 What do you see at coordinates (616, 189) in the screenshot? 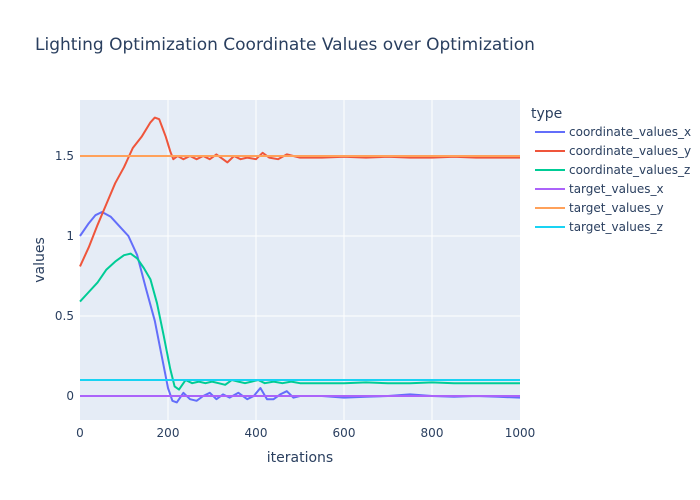
I see `legend-item-label: target_values_x` at bounding box center [616, 189].